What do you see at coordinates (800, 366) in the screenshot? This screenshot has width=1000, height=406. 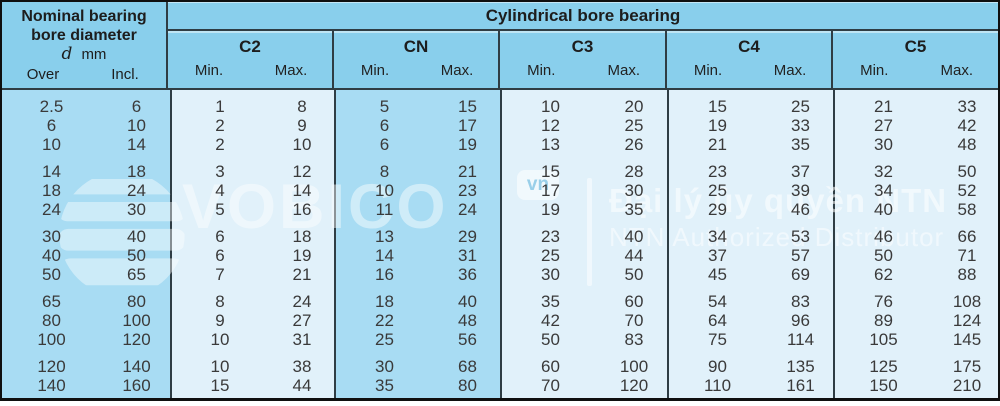 I see `table-cell: 135` at bounding box center [800, 366].